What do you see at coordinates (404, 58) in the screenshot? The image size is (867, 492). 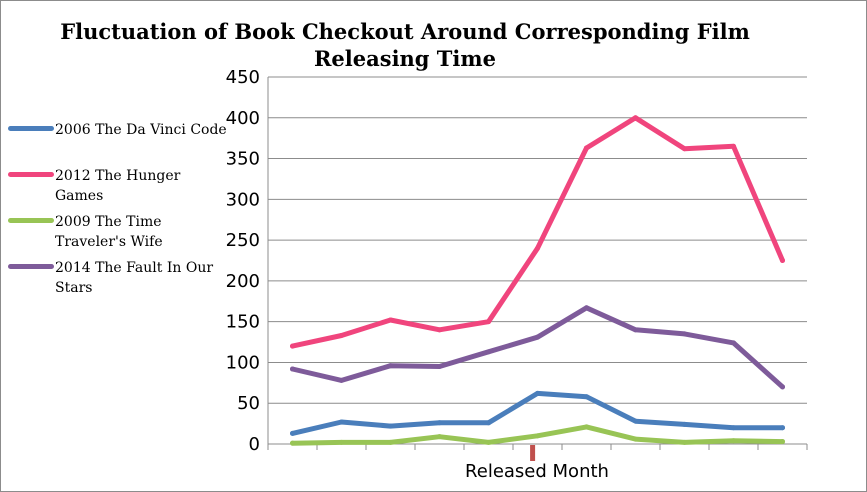 I see `chart-title-line-2: Releasing Time` at bounding box center [404, 58].